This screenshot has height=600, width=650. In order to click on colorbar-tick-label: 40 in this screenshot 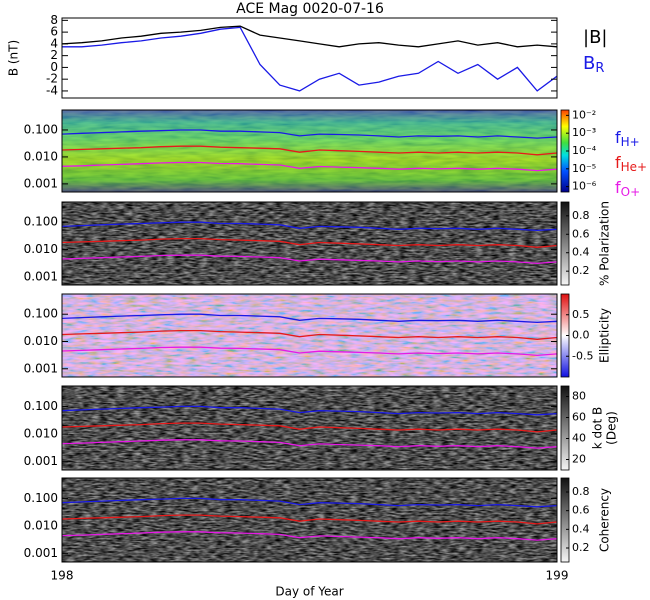, I will do `click(579, 438)`.